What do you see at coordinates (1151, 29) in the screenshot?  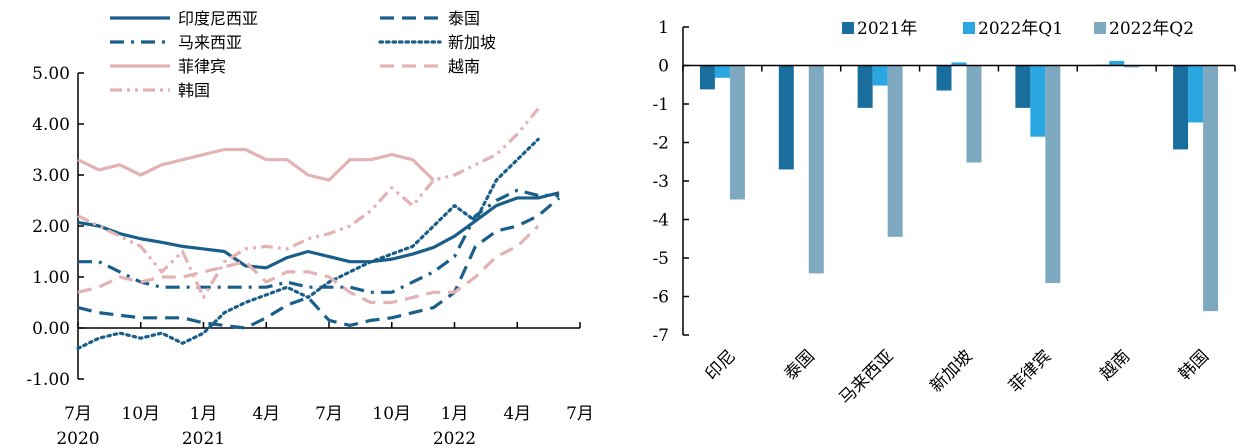 I see `legend-label: 2022年Q2` at bounding box center [1151, 29].